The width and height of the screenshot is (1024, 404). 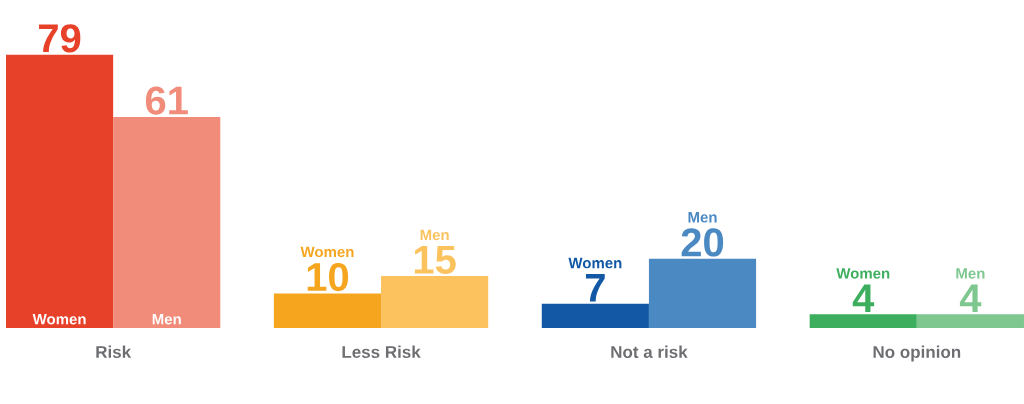 What do you see at coordinates (649, 352) in the screenshot?
I see `x-tick-label: Not a risk` at bounding box center [649, 352].